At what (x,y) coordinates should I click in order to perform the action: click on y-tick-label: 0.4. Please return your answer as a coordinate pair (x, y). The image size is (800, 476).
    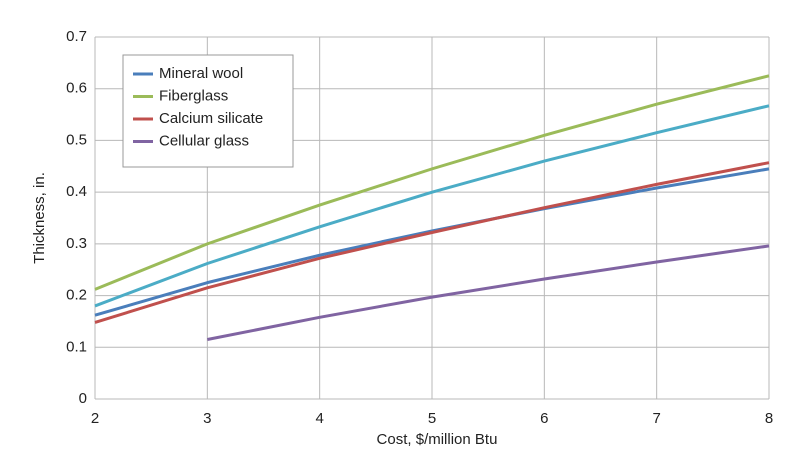
    Looking at the image, I should click on (76, 191).